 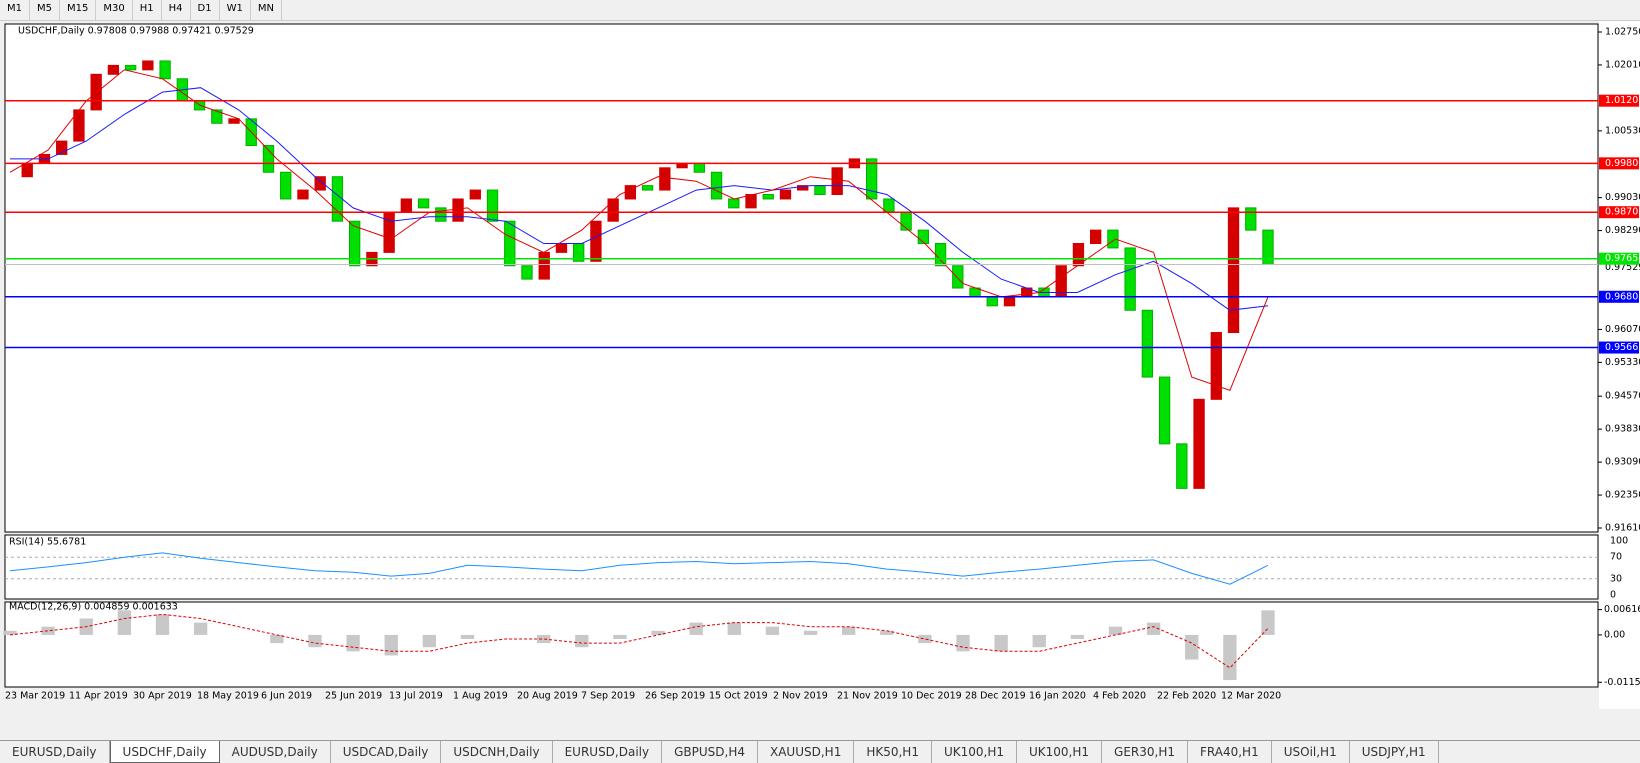 What do you see at coordinates (93, 607) in the screenshot?
I see `macd-title: MACD(12,26,9) 0.004859 0.001633` at bounding box center [93, 607].